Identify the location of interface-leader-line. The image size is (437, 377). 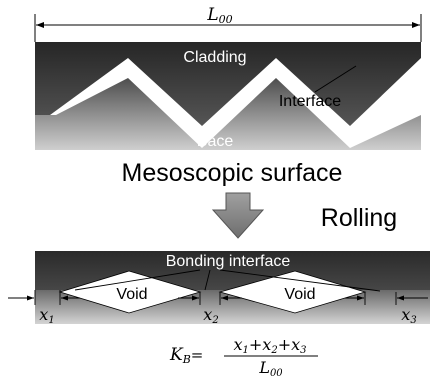
(335, 79).